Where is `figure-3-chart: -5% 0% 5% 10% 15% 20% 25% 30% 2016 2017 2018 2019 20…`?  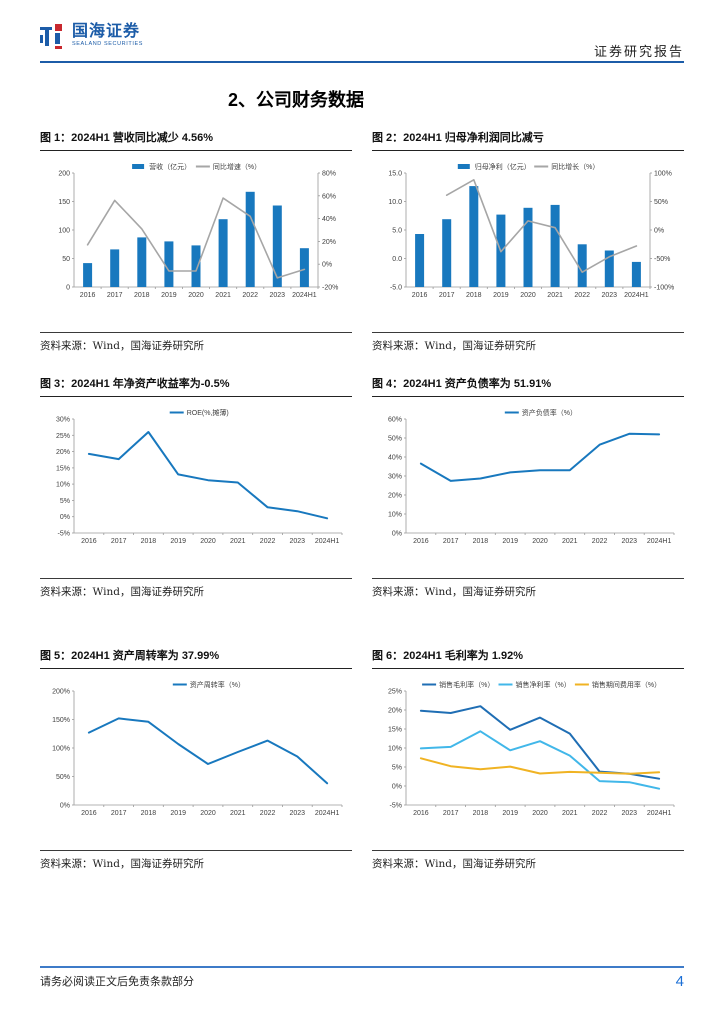
figure-3-chart: -5% 0% 5% 10% 15% 20% 25% 30% 2016 2017 2018 2019 20… is located at coordinates (196, 487).